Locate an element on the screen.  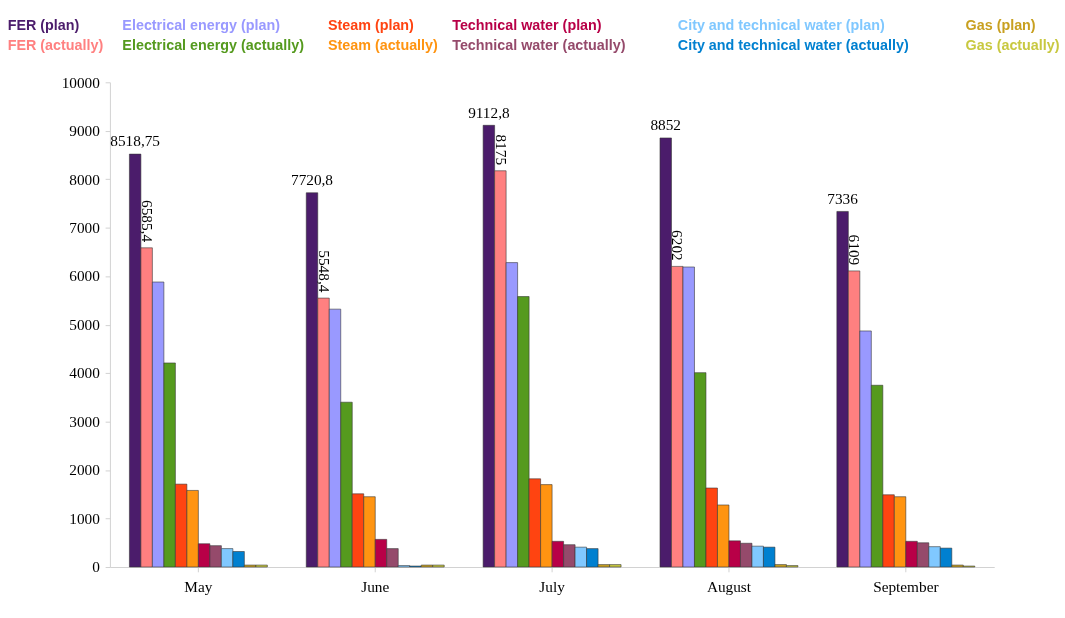
text: Electrical energy (plan) is located at coordinates (201, 24).